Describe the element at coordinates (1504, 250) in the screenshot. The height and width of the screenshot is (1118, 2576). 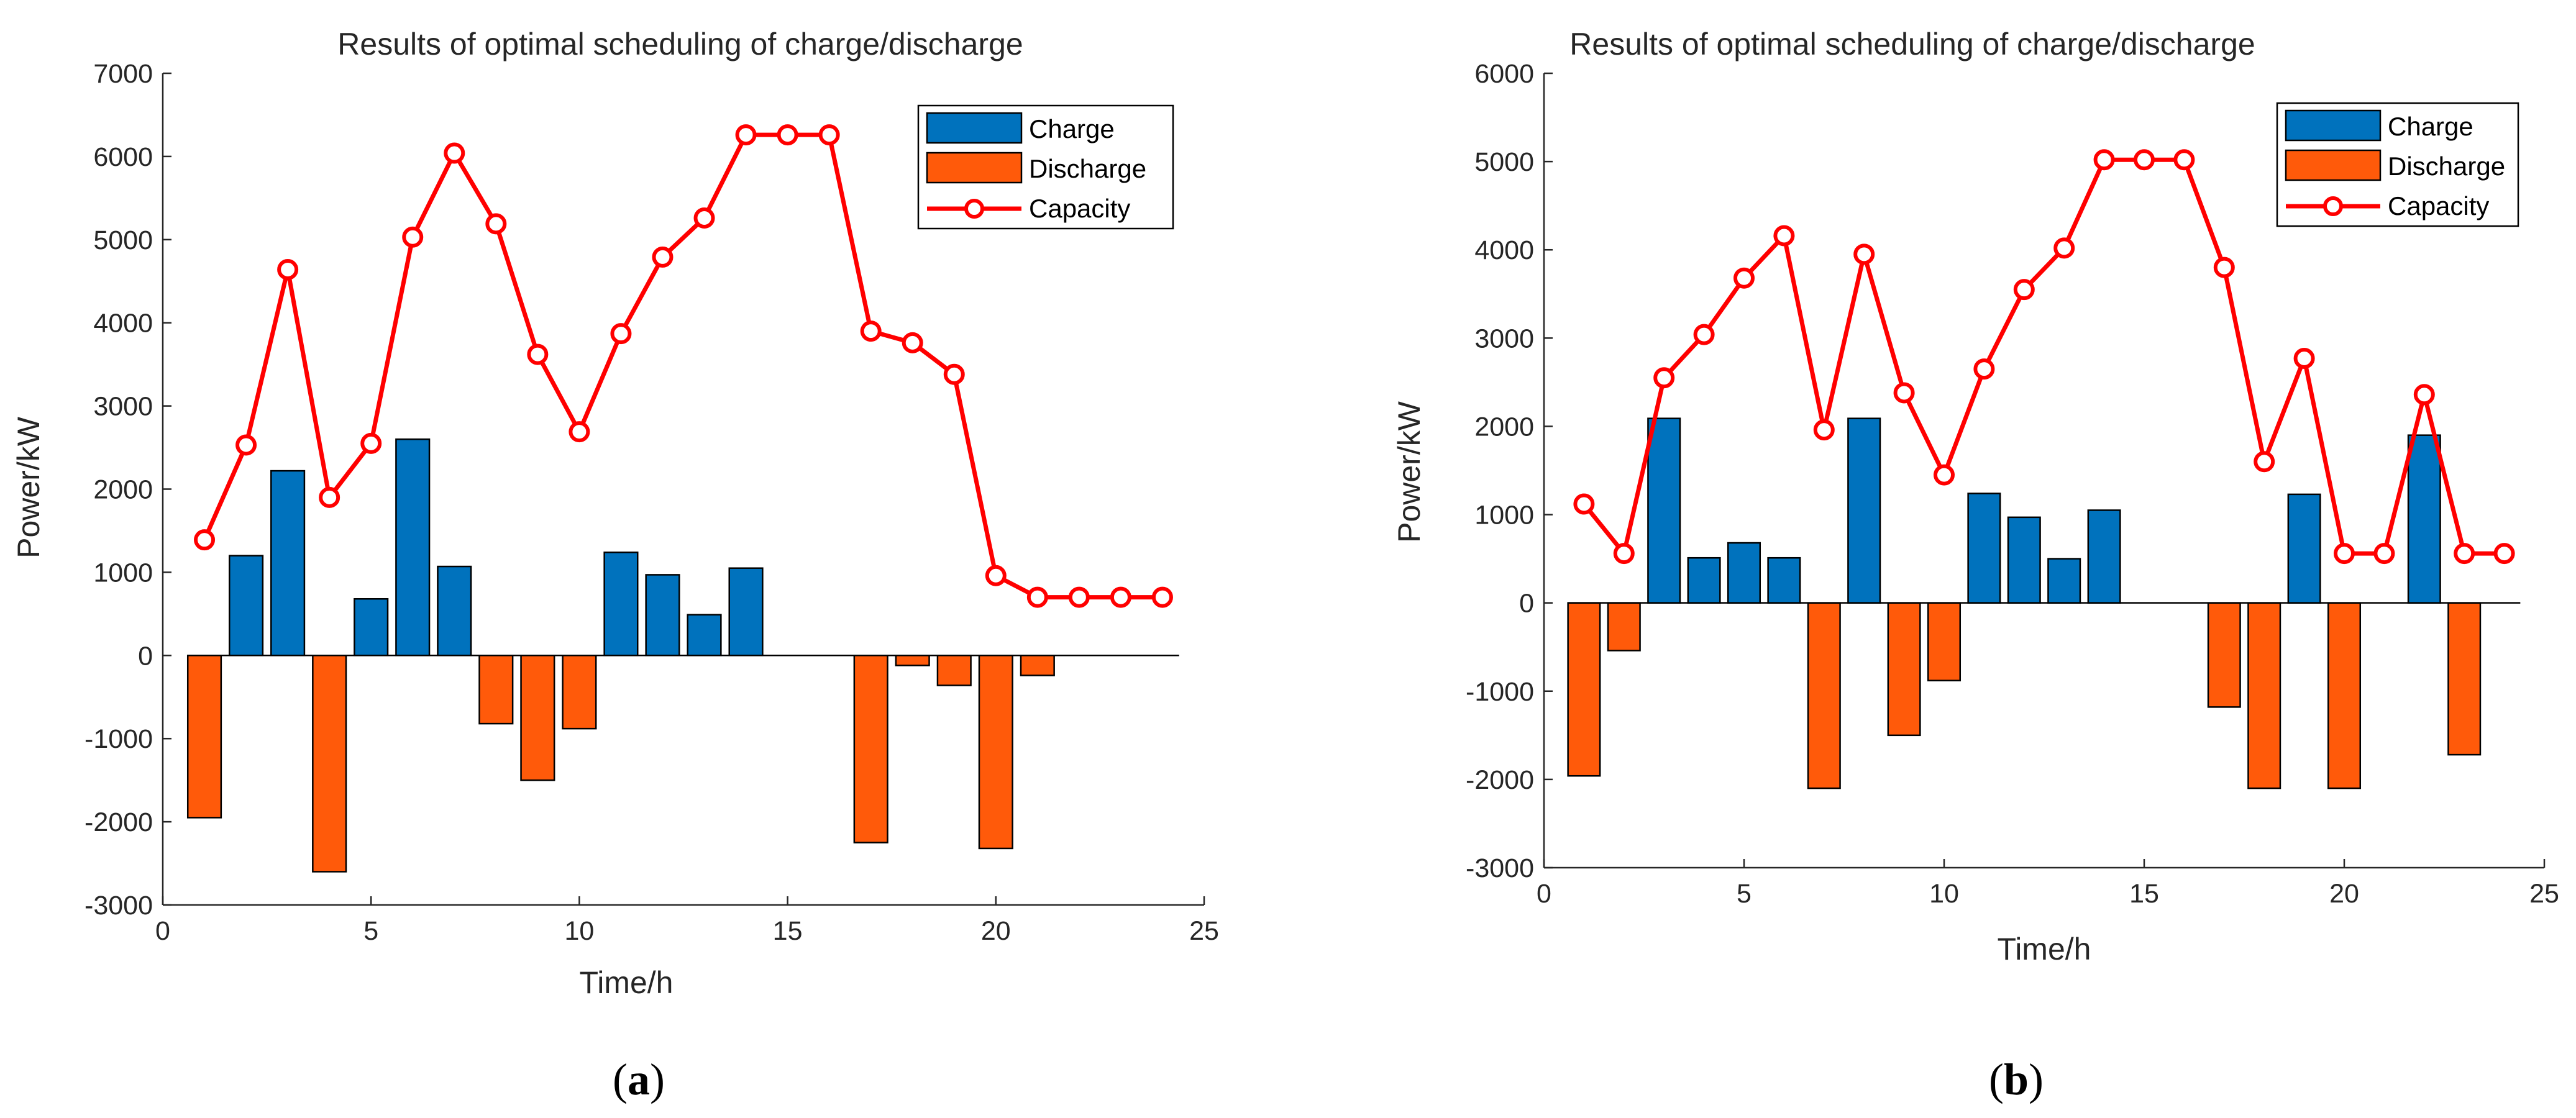
I see `y-tick-label: 4000` at that location.